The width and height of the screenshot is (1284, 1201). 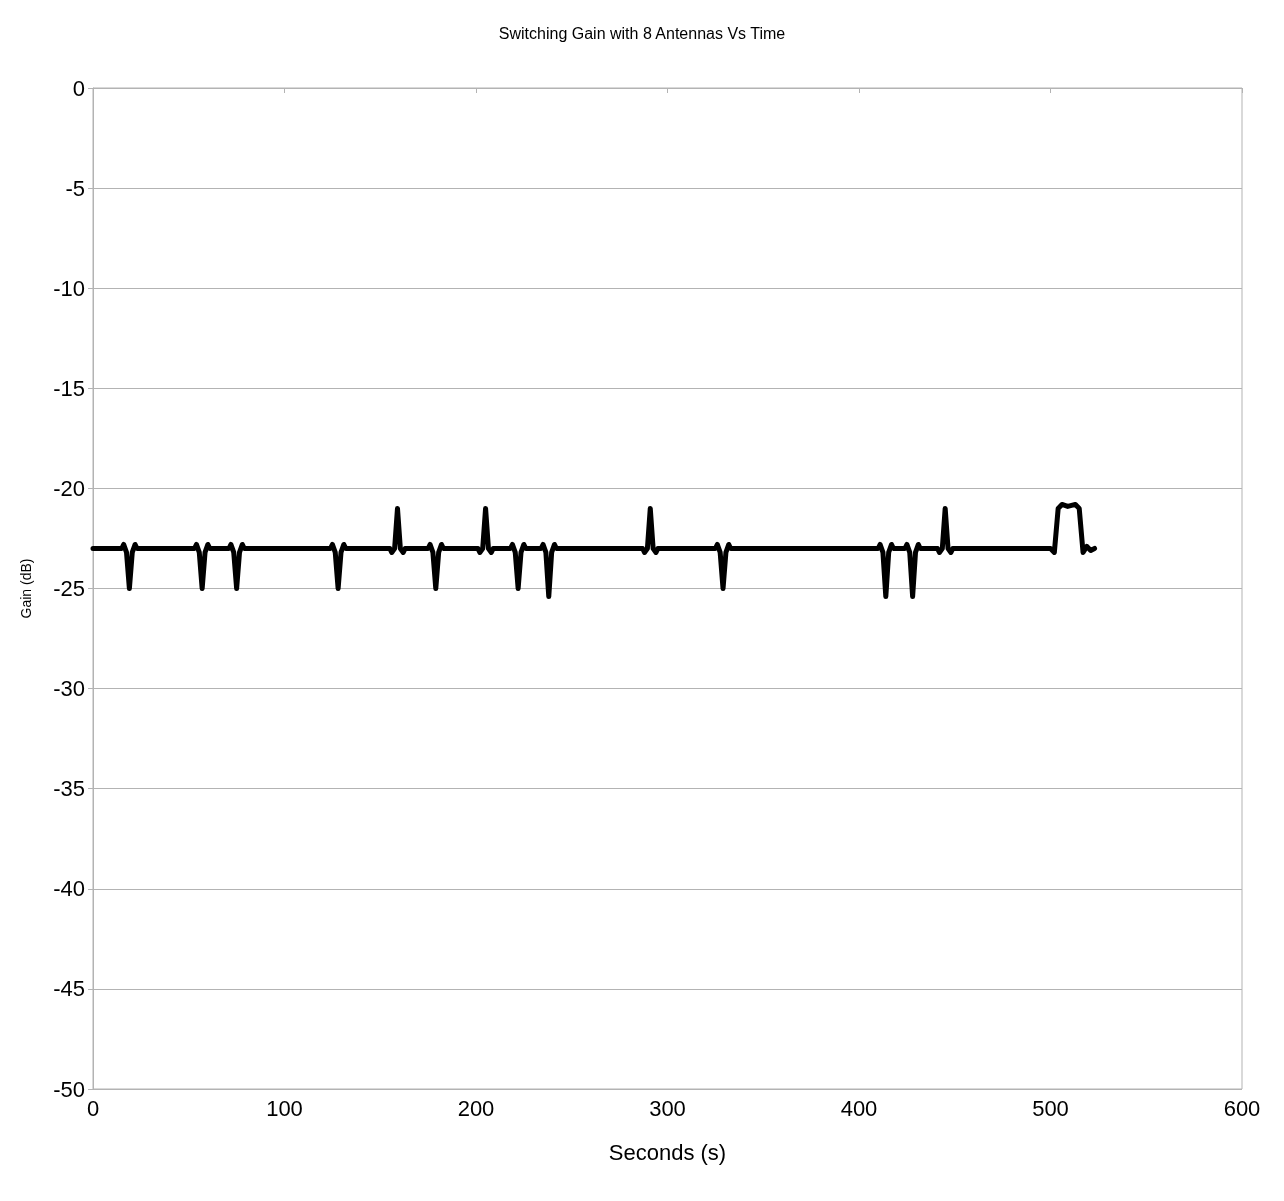 What do you see at coordinates (69, 889) in the screenshot?
I see `y-tick-label: -40` at bounding box center [69, 889].